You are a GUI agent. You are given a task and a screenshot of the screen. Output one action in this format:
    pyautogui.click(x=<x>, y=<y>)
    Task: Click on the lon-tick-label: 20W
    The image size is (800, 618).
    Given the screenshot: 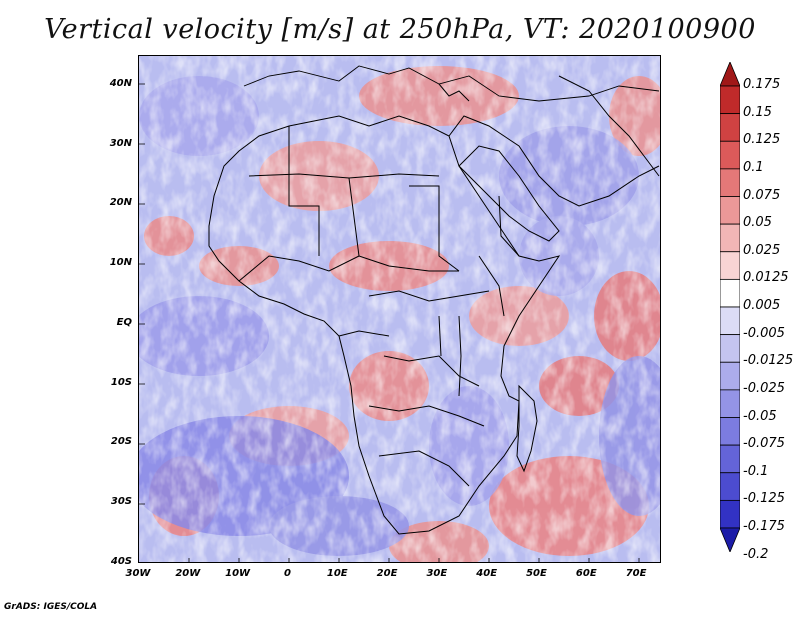 What is the action you would take?
    pyautogui.click(x=188, y=573)
    